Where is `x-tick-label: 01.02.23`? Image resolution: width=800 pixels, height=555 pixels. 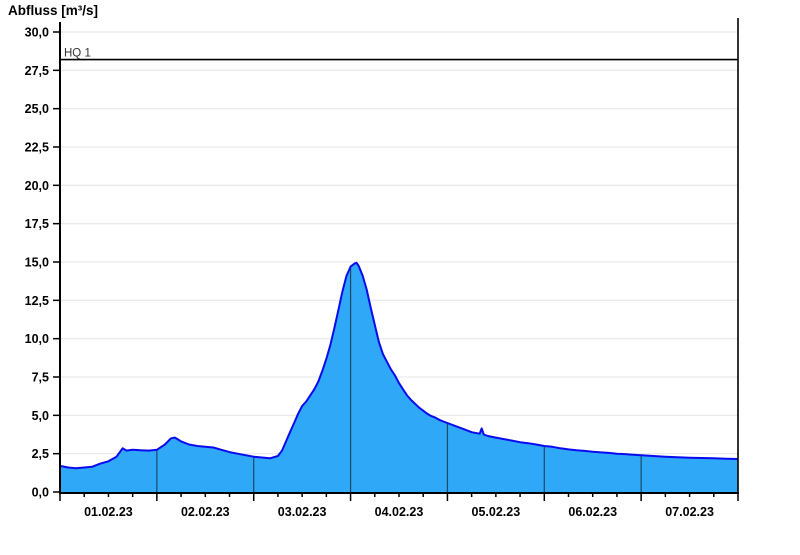 x-tick-label: 01.02.23 is located at coordinates (108, 512).